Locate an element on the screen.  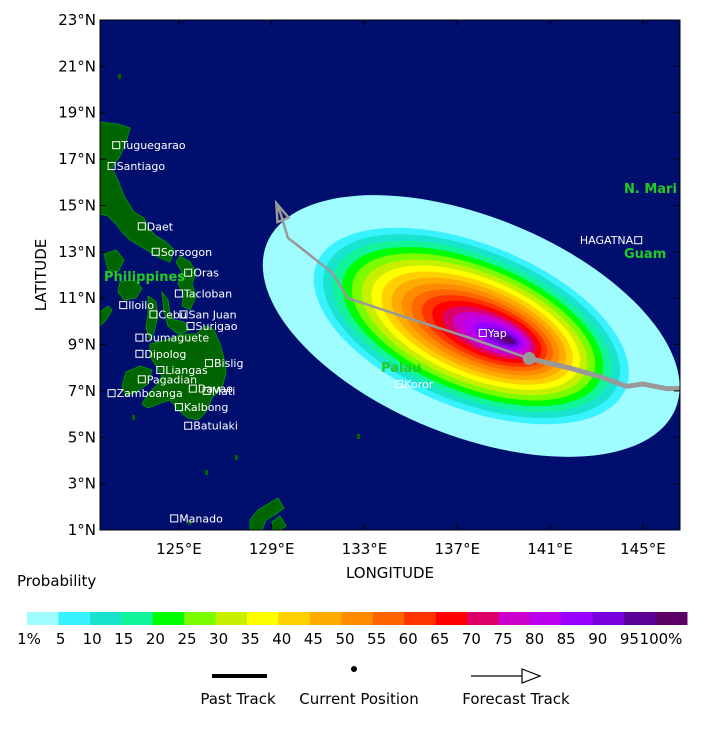
place-label: Daet is located at coordinates (160, 226).